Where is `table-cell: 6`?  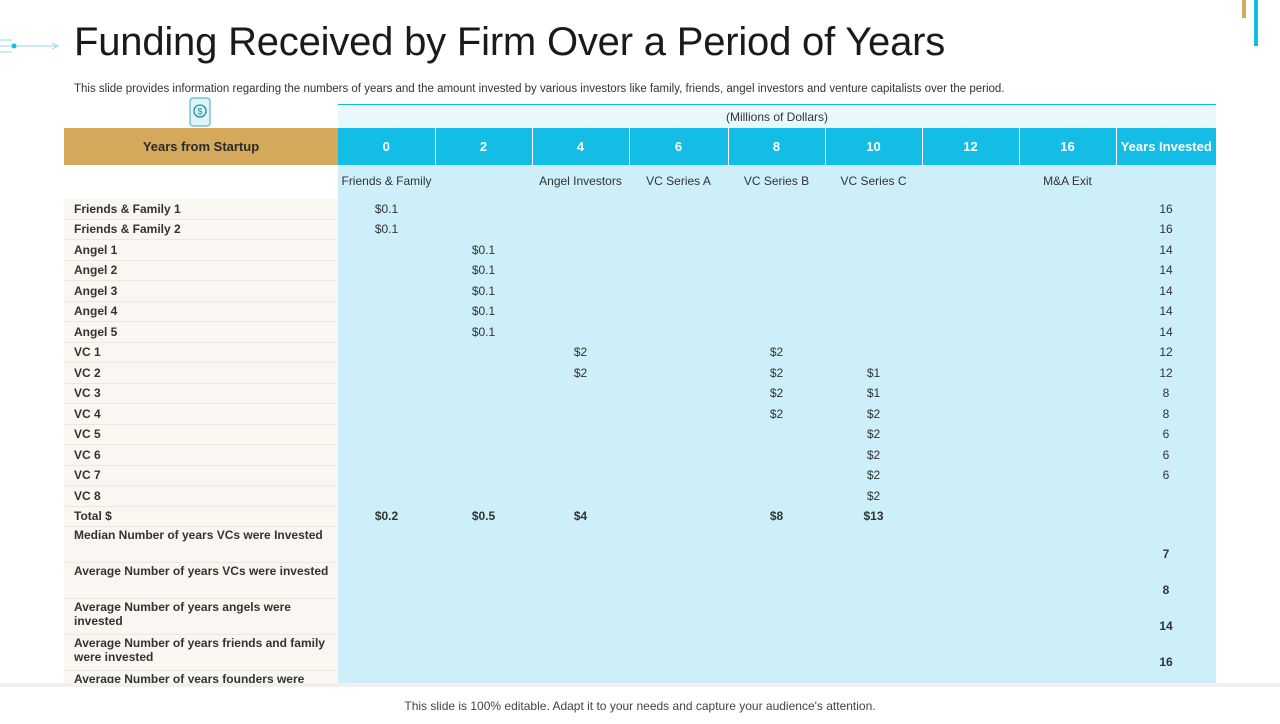
table-cell: 6 is located at coordinates (1166, 434).